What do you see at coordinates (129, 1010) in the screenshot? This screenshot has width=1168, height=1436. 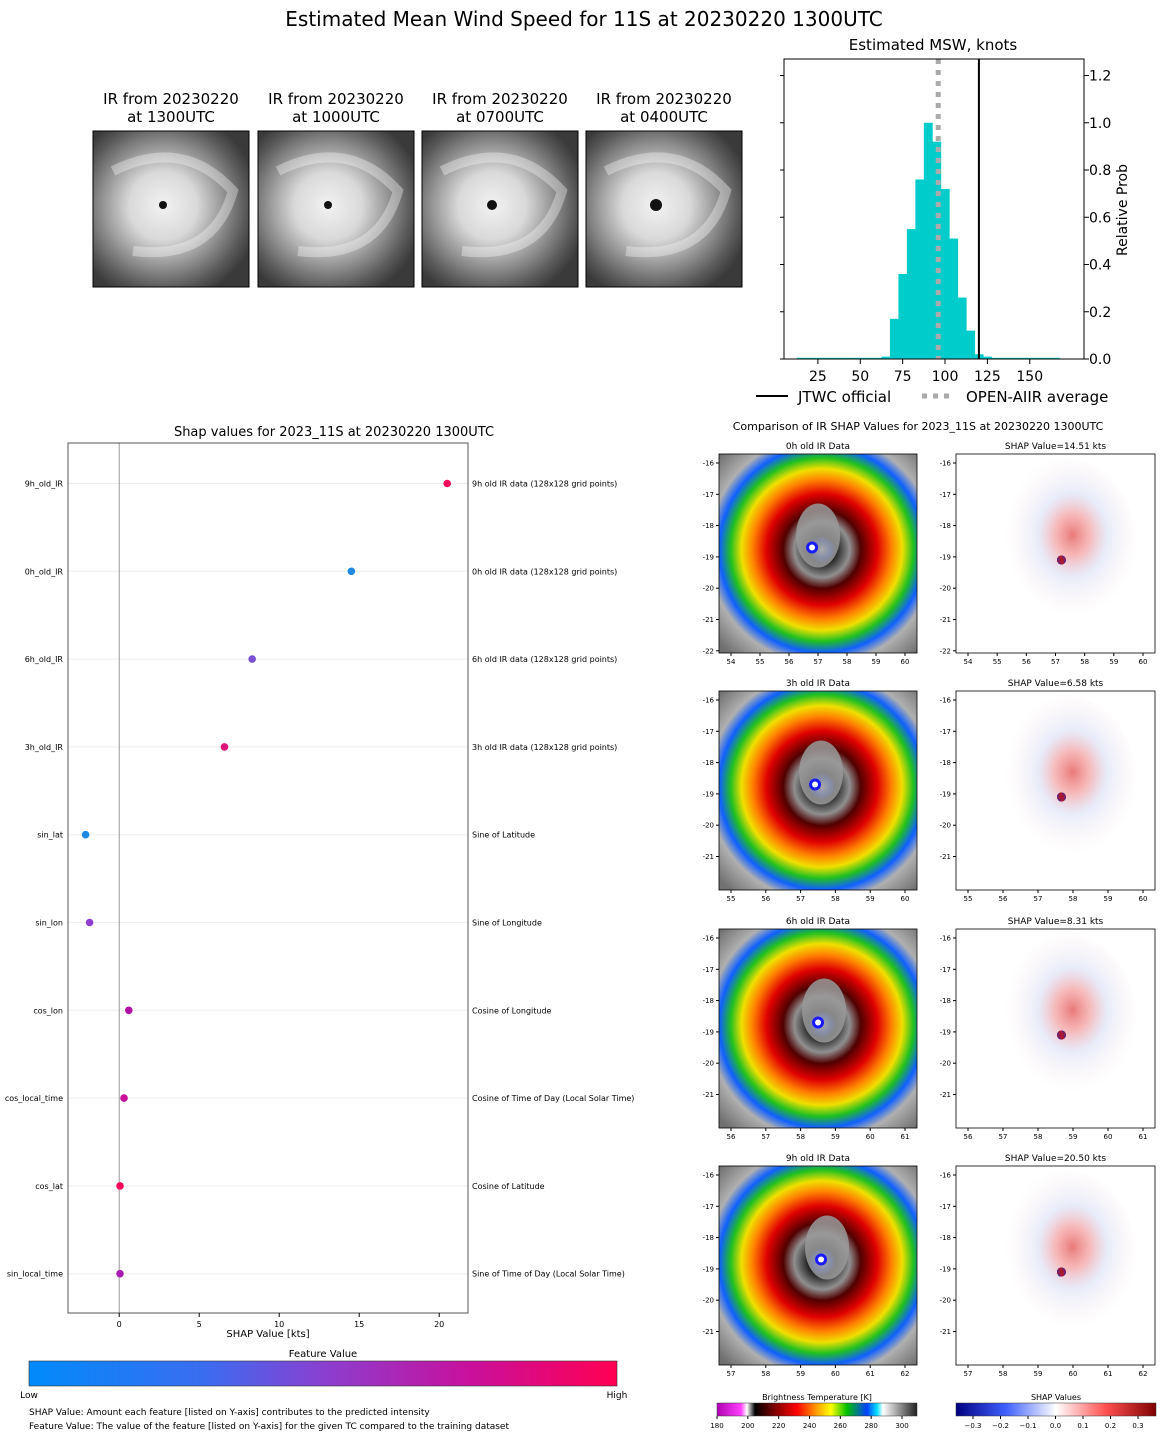 I see `shap-point-cos-lon` at bounding box center [129, 1010].